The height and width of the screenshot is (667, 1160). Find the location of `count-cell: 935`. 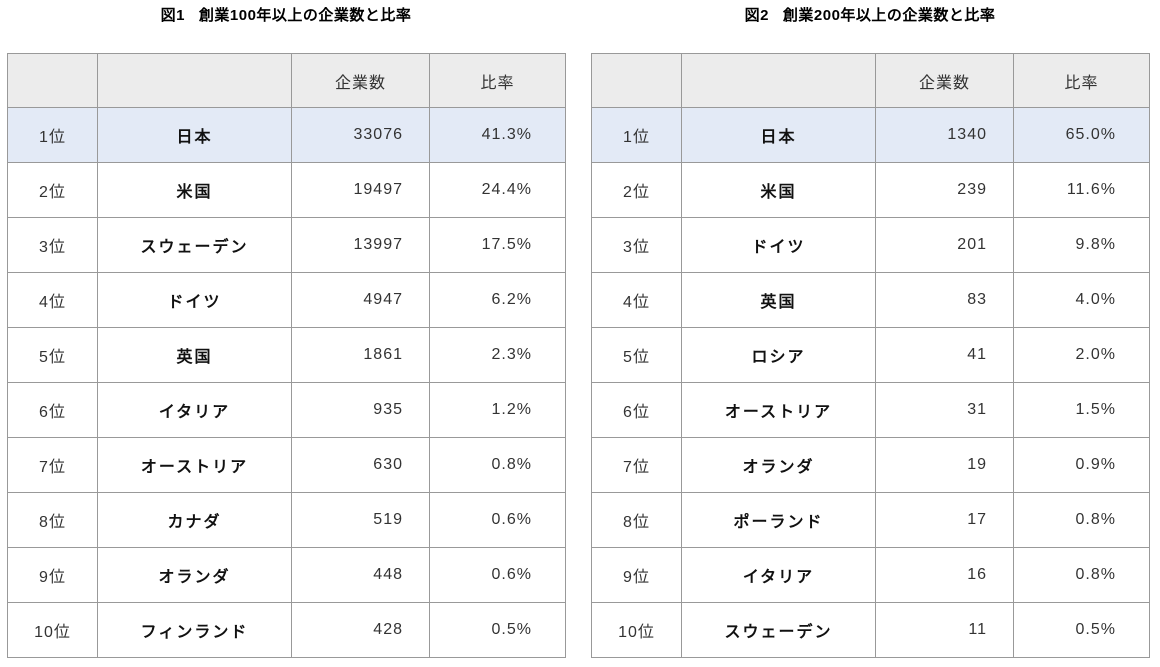

count-cell: 935 is located at coordinates (360, 410).